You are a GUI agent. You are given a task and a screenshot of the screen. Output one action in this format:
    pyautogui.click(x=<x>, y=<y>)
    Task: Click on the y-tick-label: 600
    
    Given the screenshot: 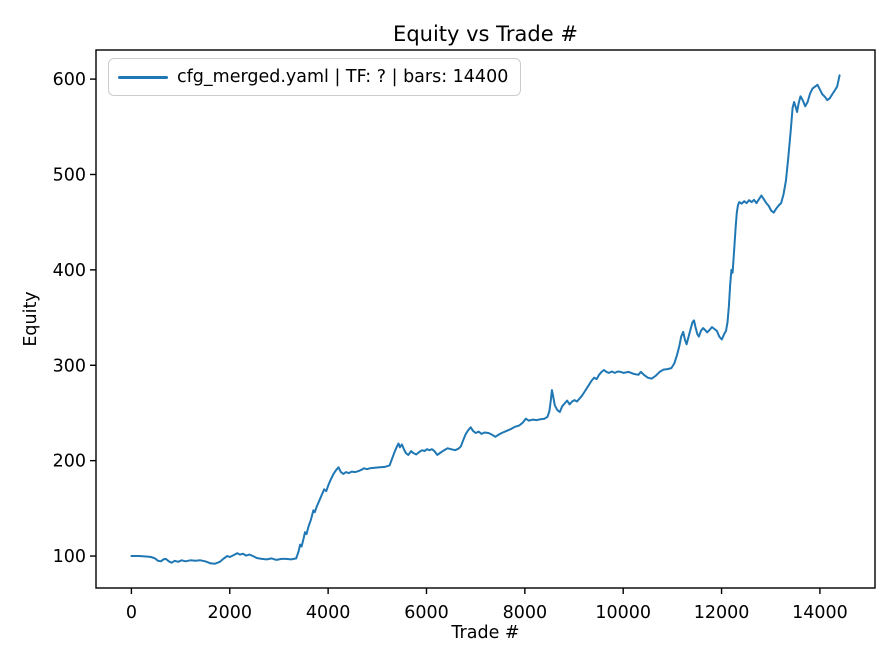 What is the action you would take?
    pyautogui.click(x=69, y=80)
    